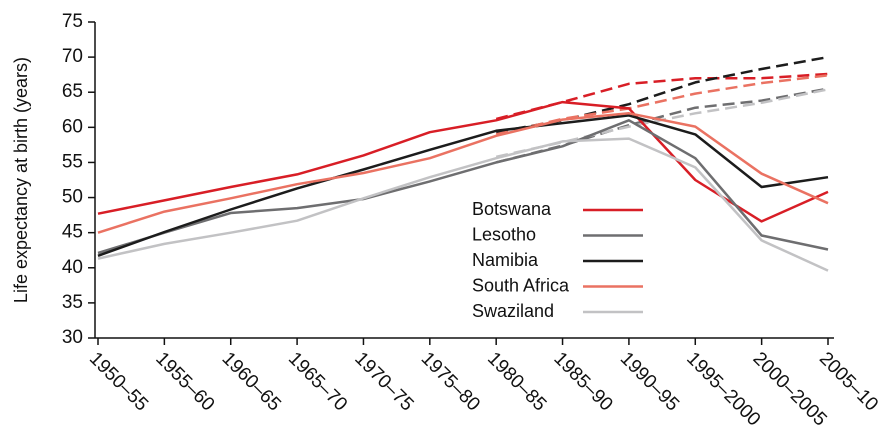  What do you see at coordinates (72, 56) in the screenshot?
I see `y-tick-label: 70` at bounding box center [72, 56].